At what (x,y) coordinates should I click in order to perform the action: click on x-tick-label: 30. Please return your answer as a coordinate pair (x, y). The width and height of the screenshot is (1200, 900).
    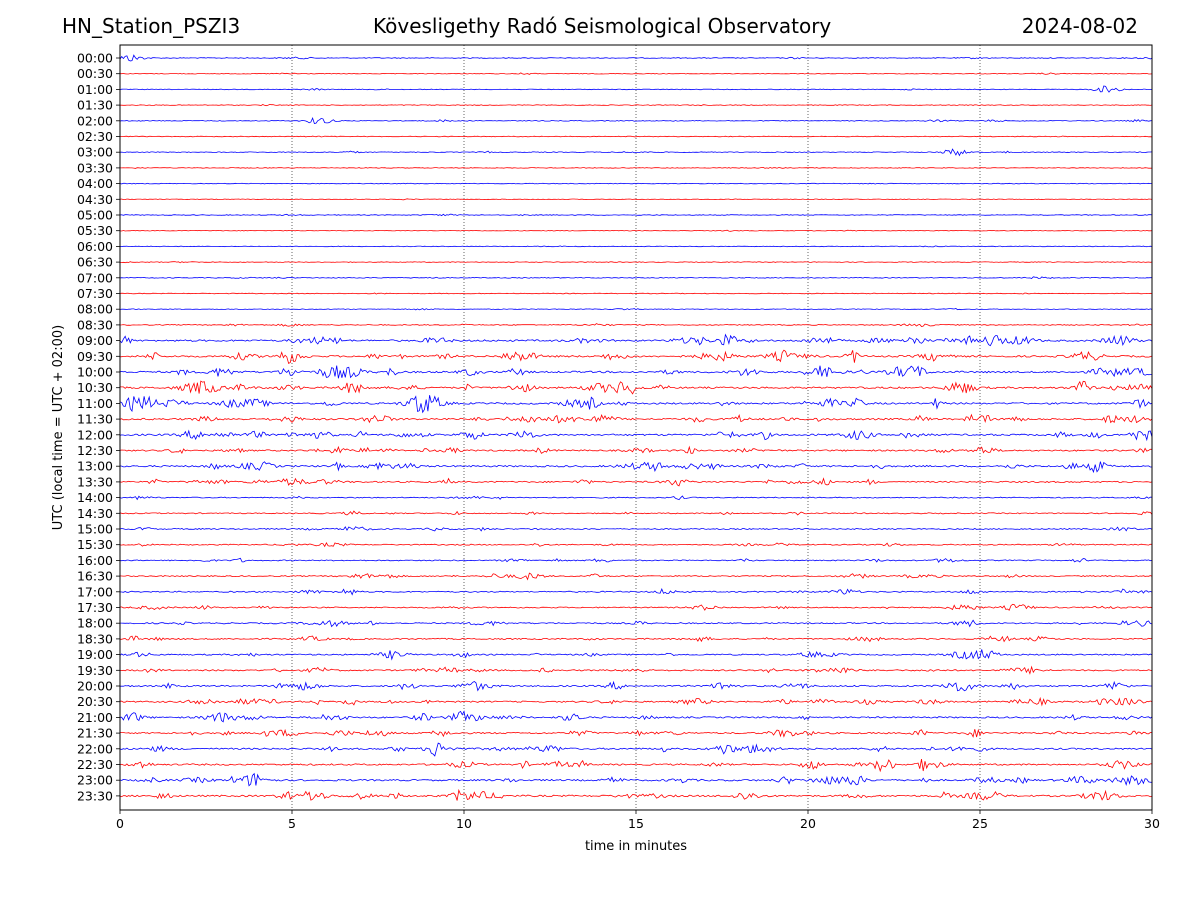
    Looking at the image, I should click on (1152, 823).